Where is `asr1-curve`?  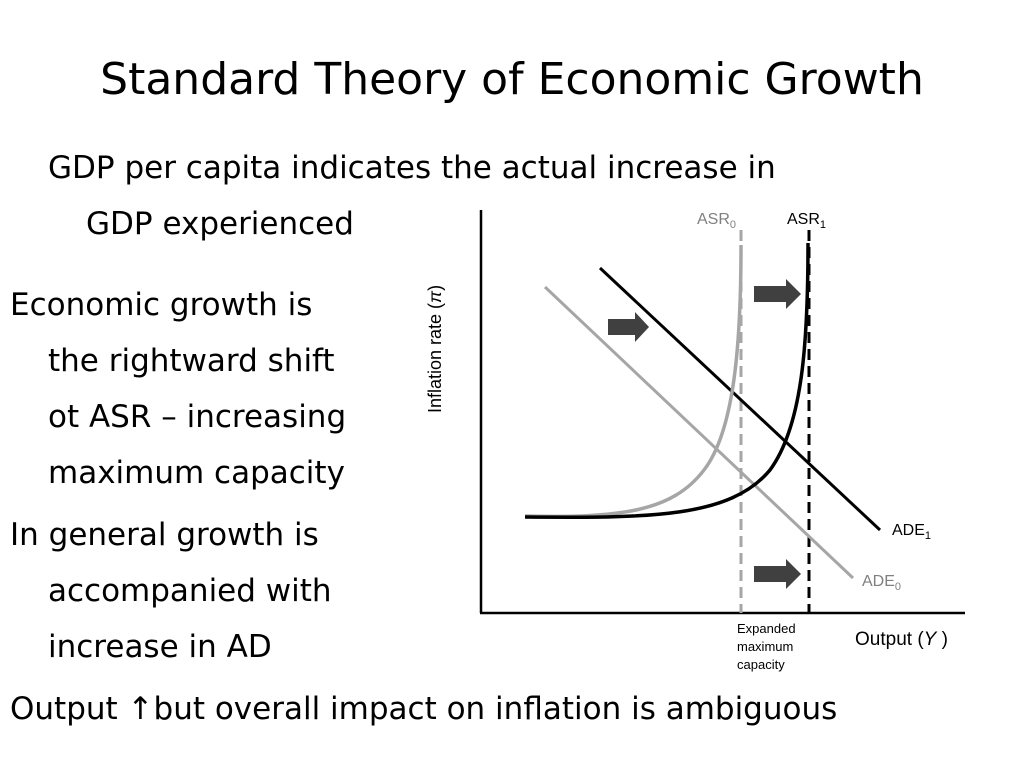 asr1-curve is located at coordinates (667, 380).